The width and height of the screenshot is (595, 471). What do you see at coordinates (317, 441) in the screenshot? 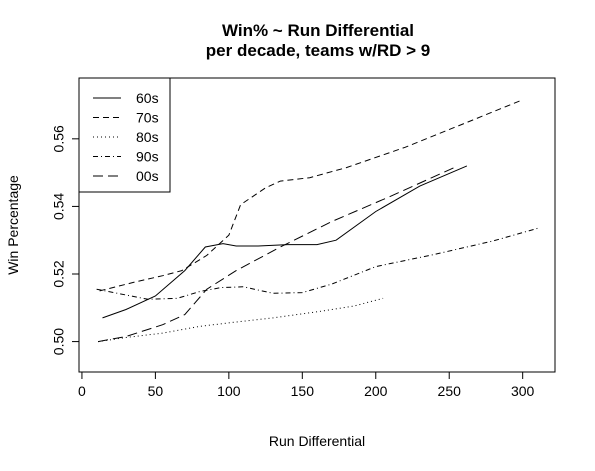
I see `x-axis-label: Run Differential` at bounding box center [317, 441].